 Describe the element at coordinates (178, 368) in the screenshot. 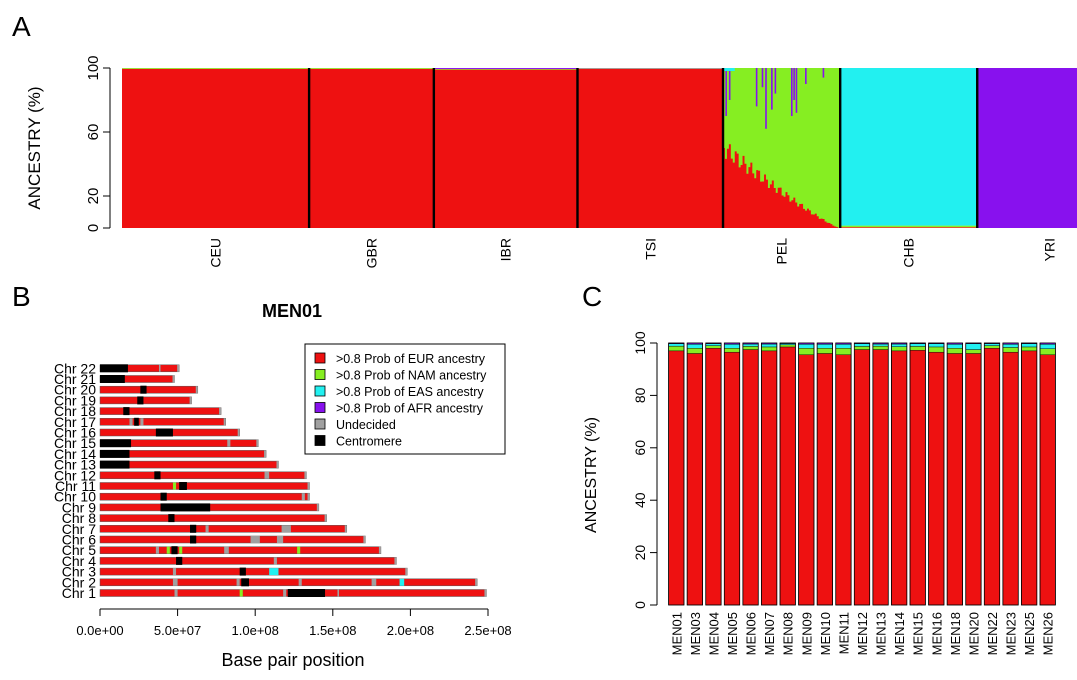

I see `panel-b-chr22-end-cap` at that location.